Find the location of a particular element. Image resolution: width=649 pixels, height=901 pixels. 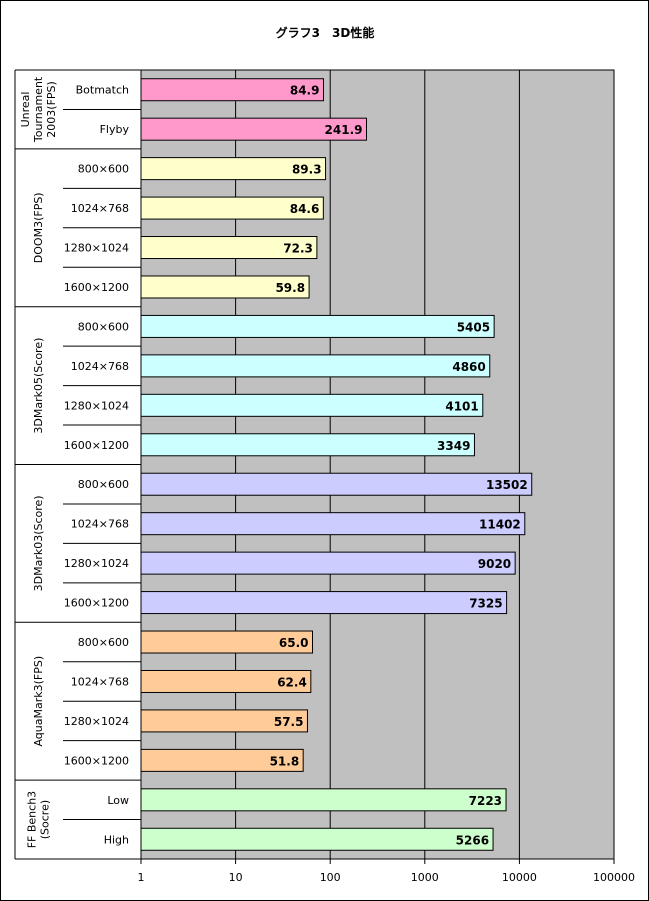

data-label: 89.3 is located at coordinates (307, 170).